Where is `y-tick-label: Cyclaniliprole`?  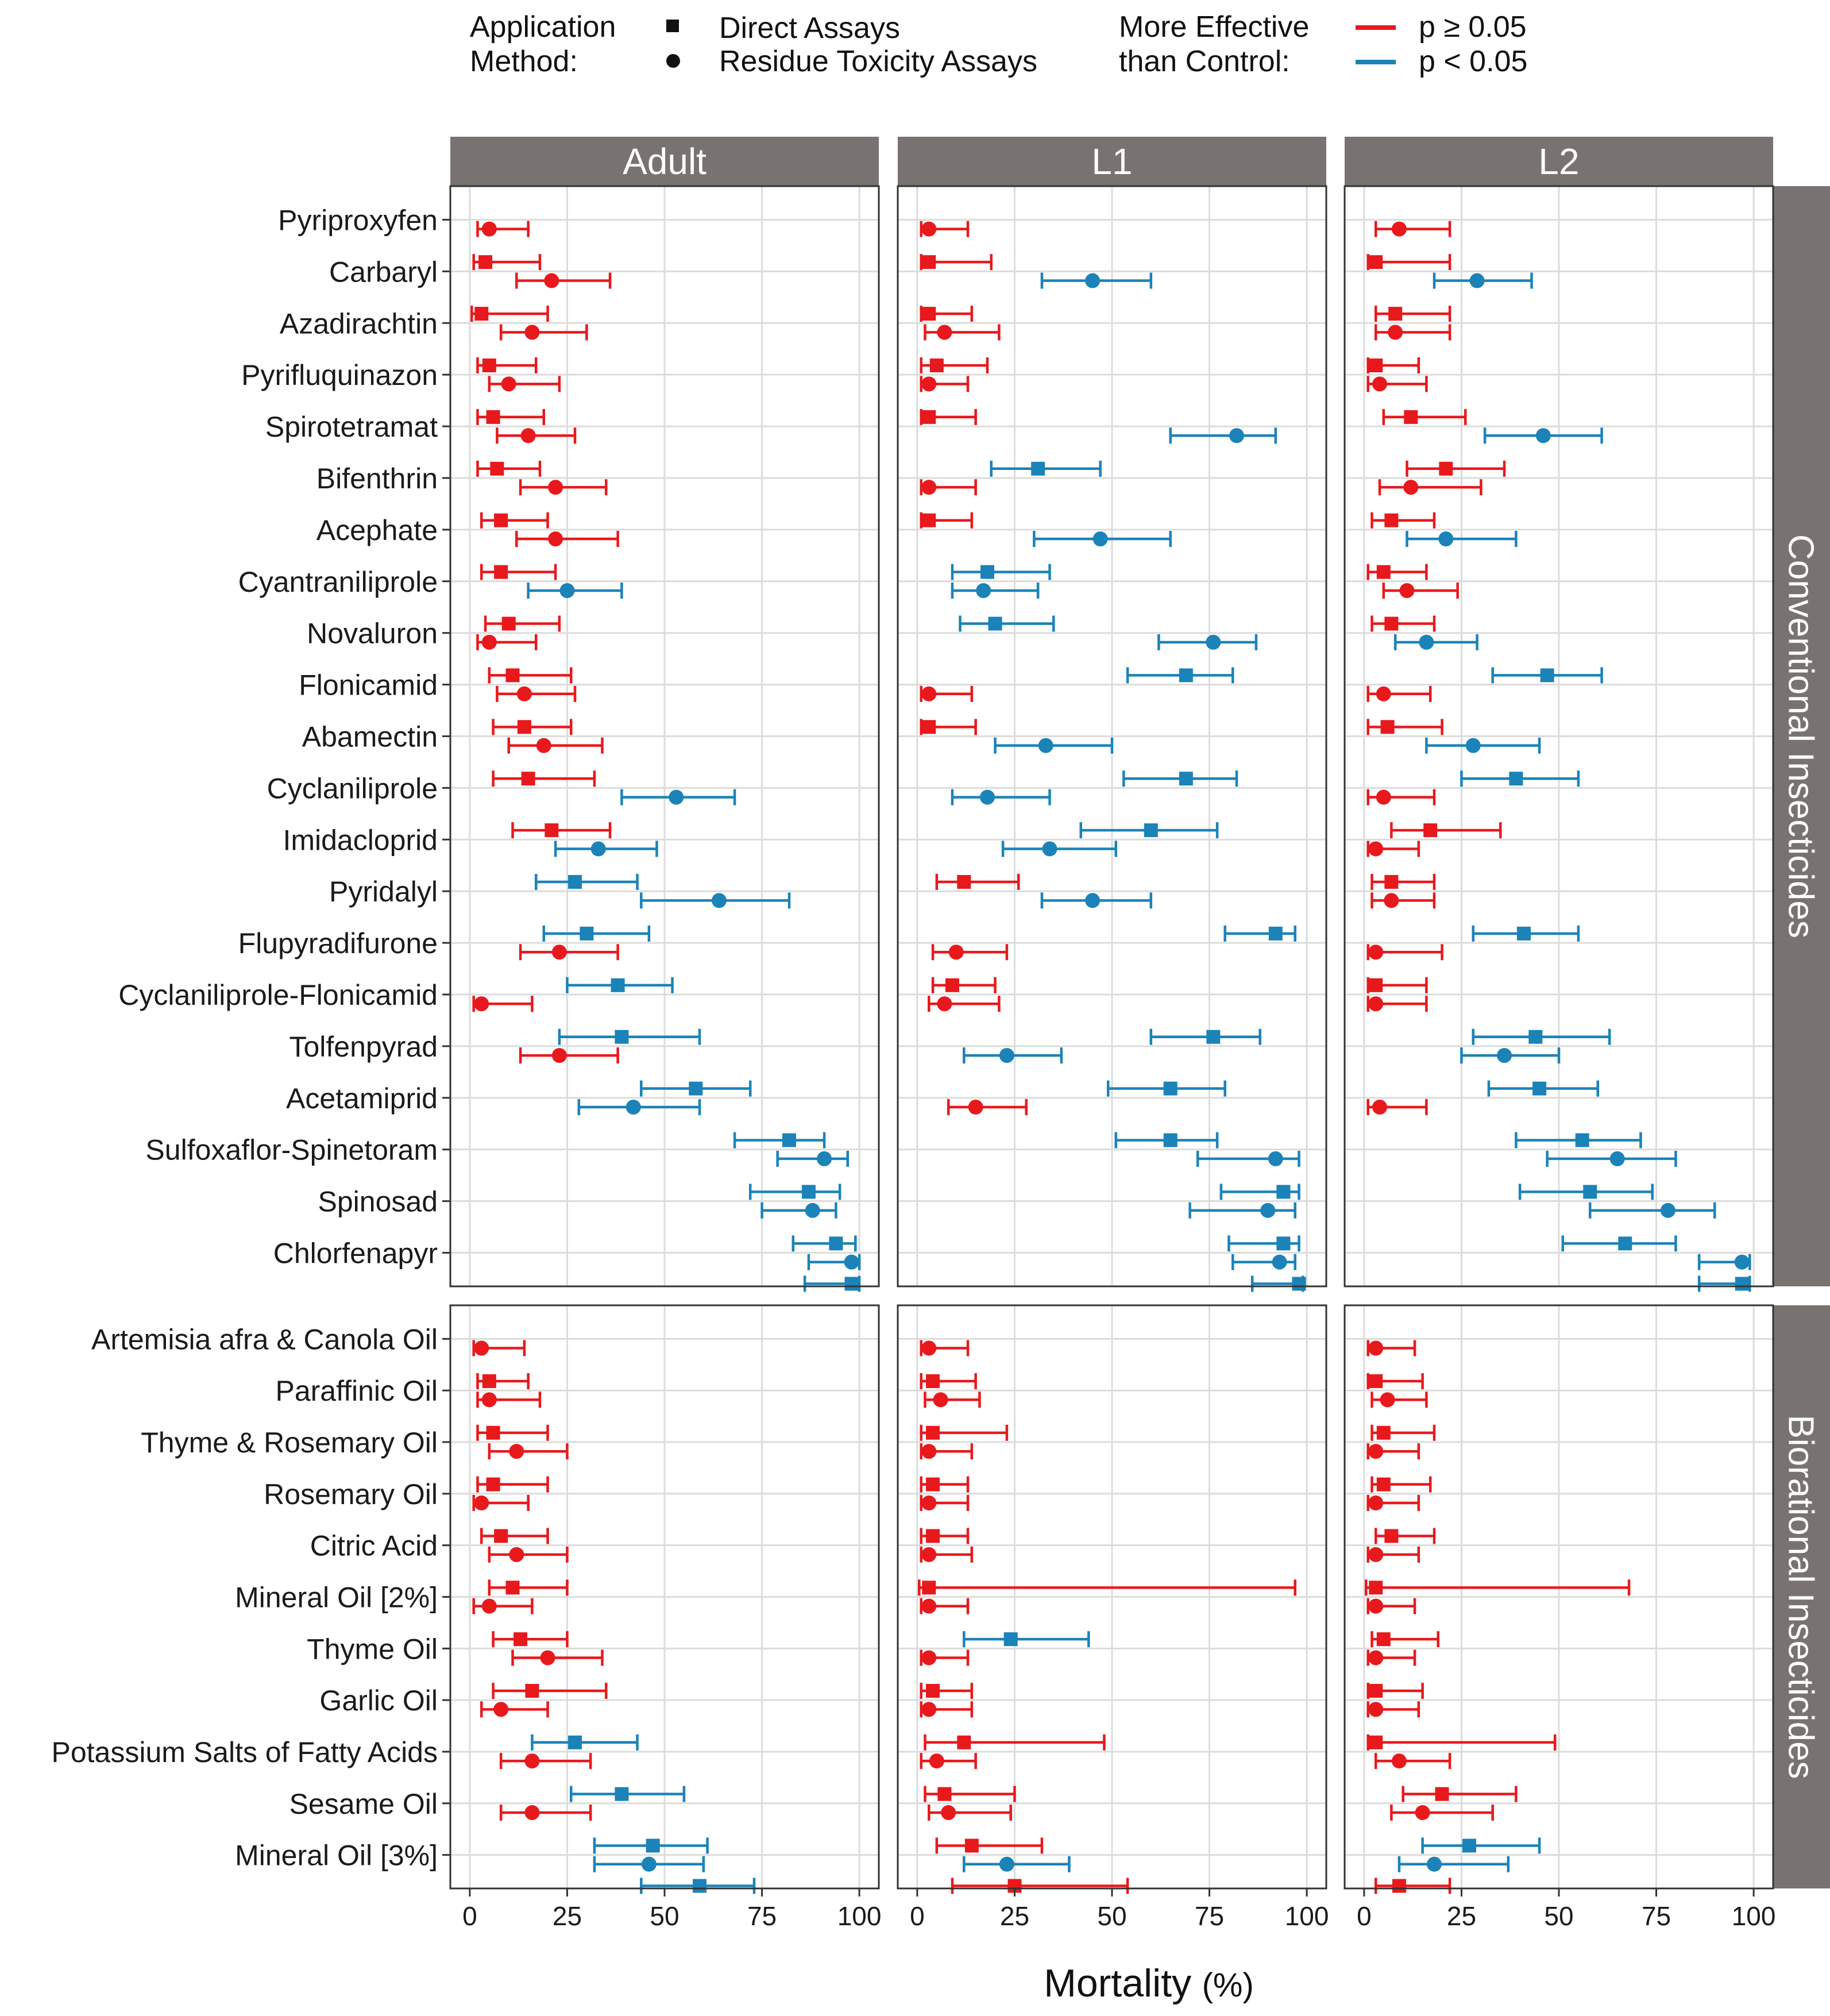 y-tick-label: Cyclaniliprole is located at coordinates (352, 788).